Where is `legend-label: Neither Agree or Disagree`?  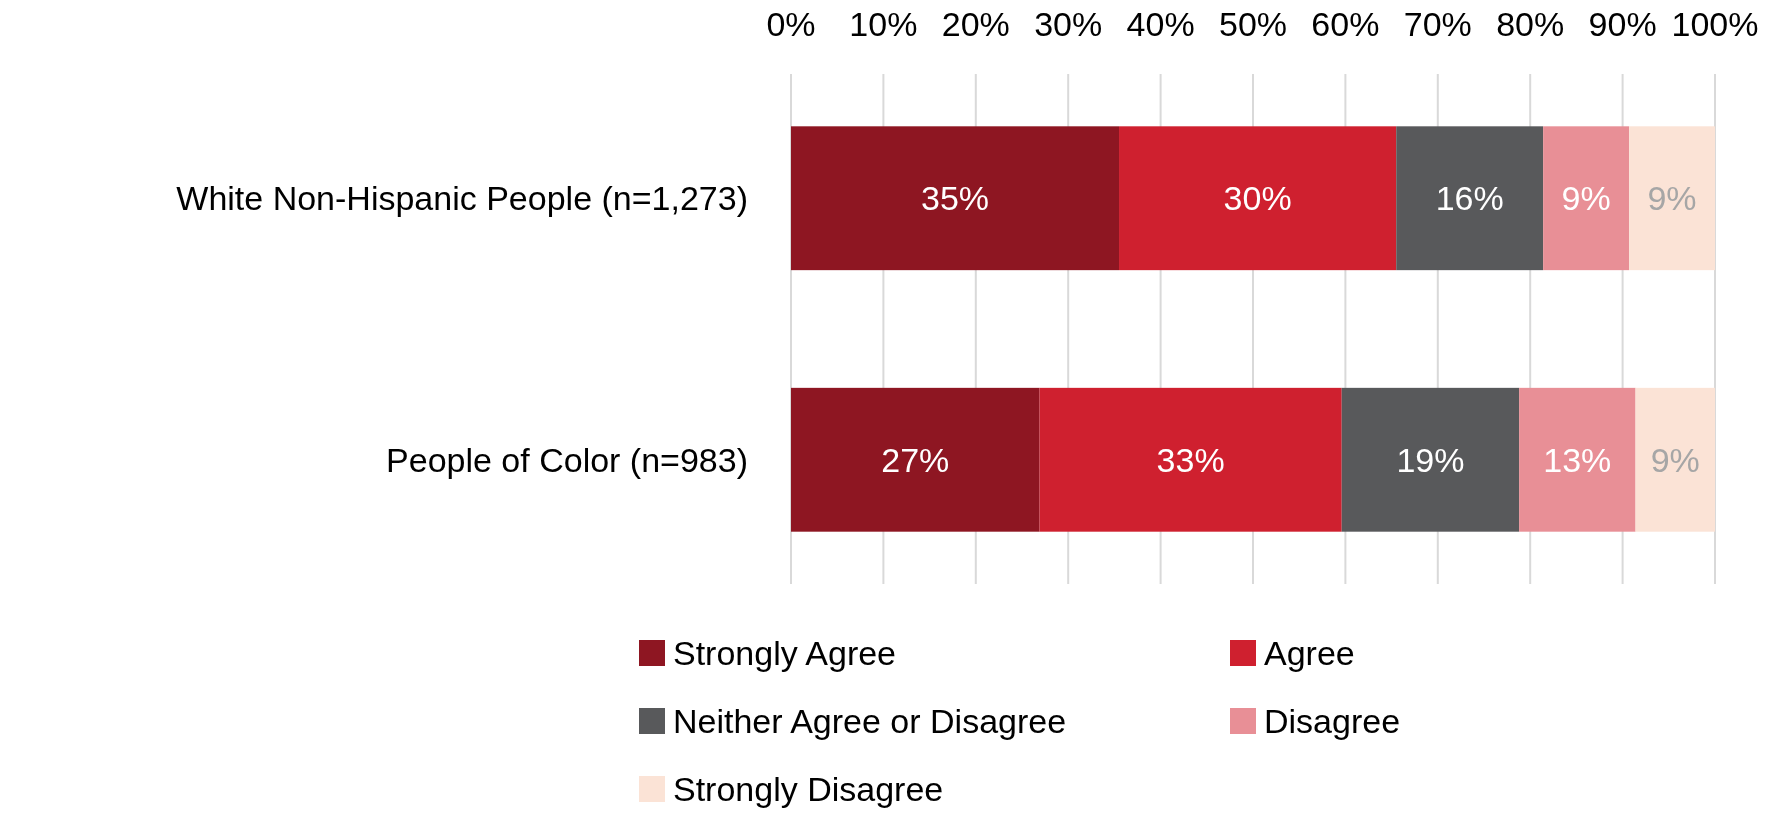
legend-label: Neither Agree or Disagree is located at coordinates (870, 720).